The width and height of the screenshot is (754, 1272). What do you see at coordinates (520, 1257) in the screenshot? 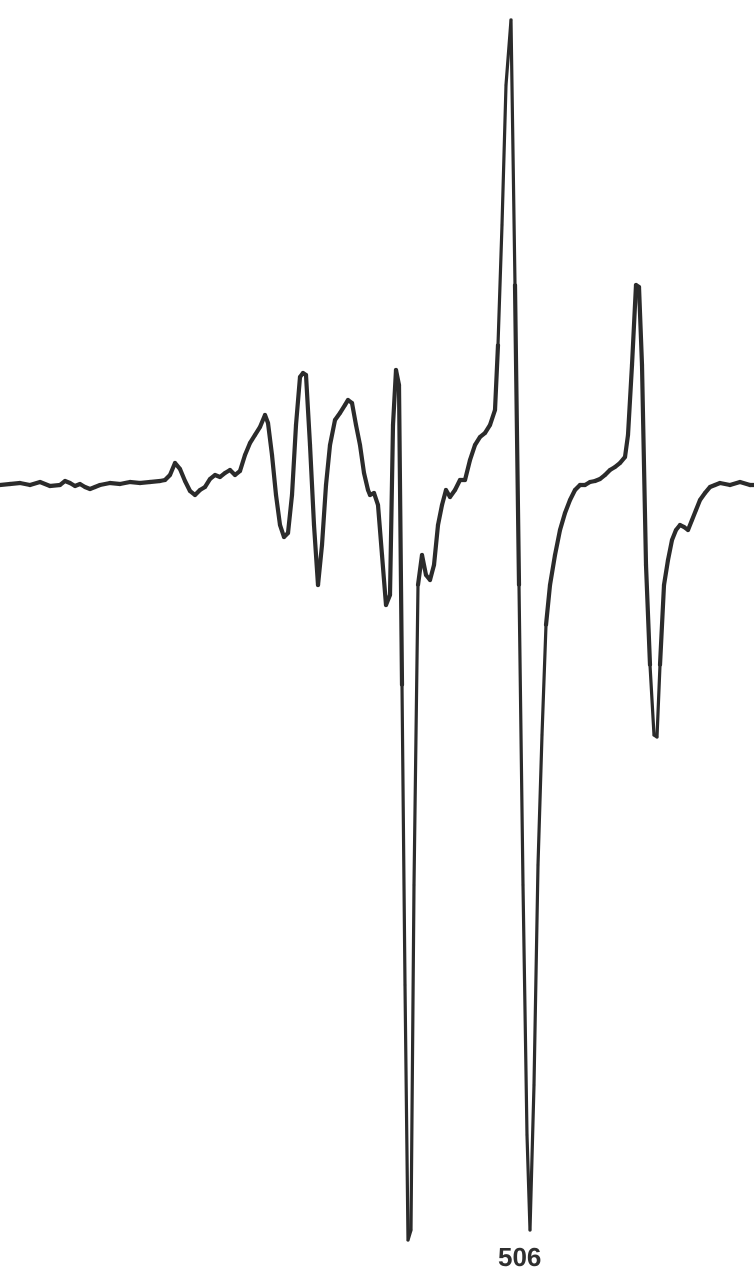
I see `bottom-partial-label: 506` at bounding box center [520, 1257].